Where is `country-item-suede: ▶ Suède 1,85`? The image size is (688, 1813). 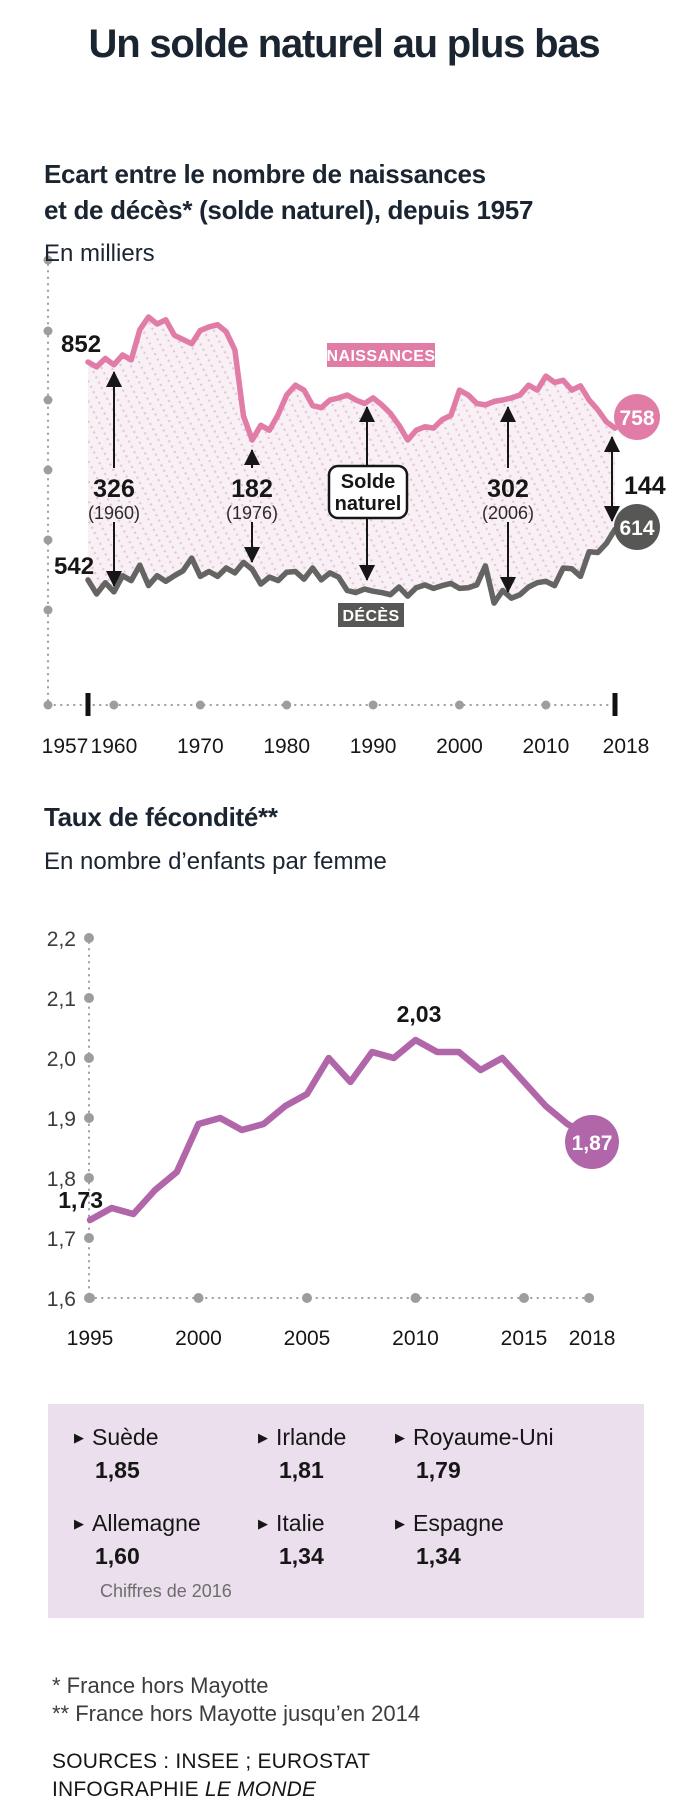 country-item-suede: ▶ Suède 1,85 is located at coordinates (166, 1454).